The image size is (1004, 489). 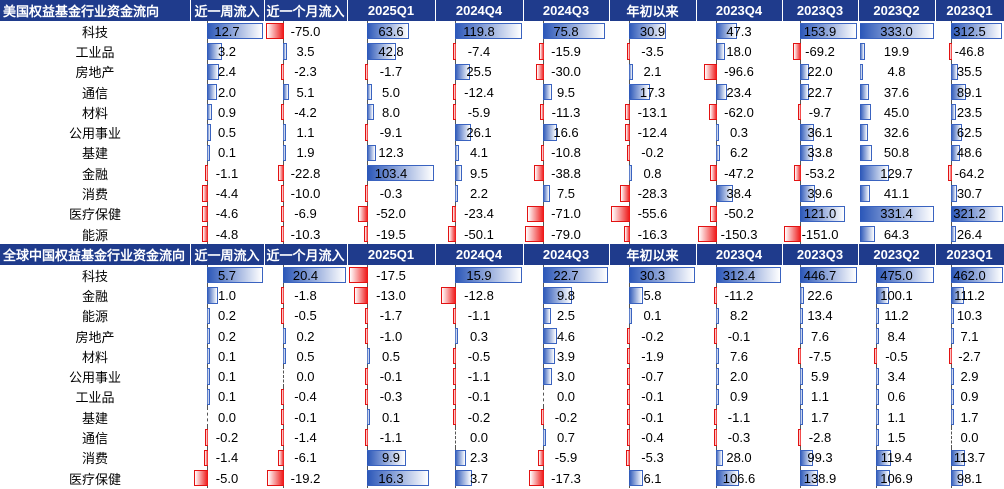 What do you see at coordinates (391, 112) in the screenshot?
I see `cell-value: 8.0` at bounding box center [391, 112].